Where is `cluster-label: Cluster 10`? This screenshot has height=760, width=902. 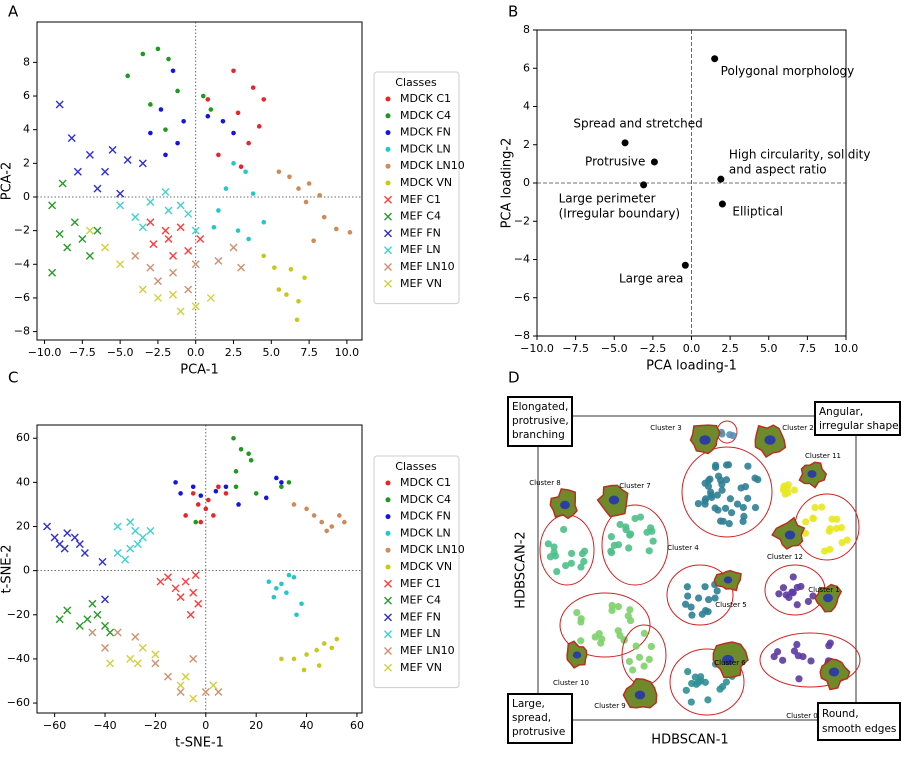 cluster-label: Cluster 10 is located at coordinates (571, 683).